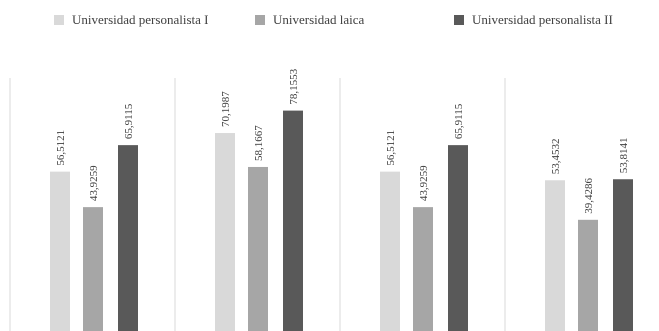 This screenshot has height=331, width=659. I want to click on data-label: 39,4286, so click(589, 196).